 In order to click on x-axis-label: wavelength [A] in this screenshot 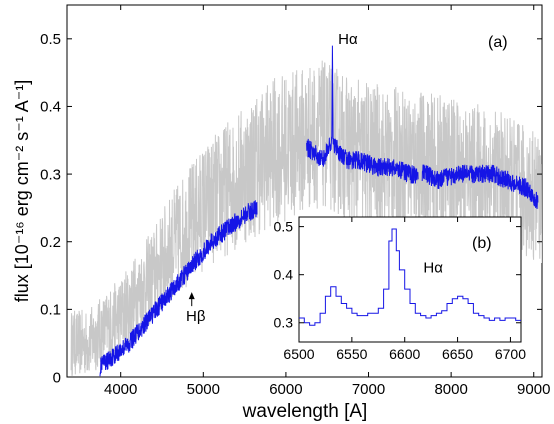, I will do `click(305, 411)`.